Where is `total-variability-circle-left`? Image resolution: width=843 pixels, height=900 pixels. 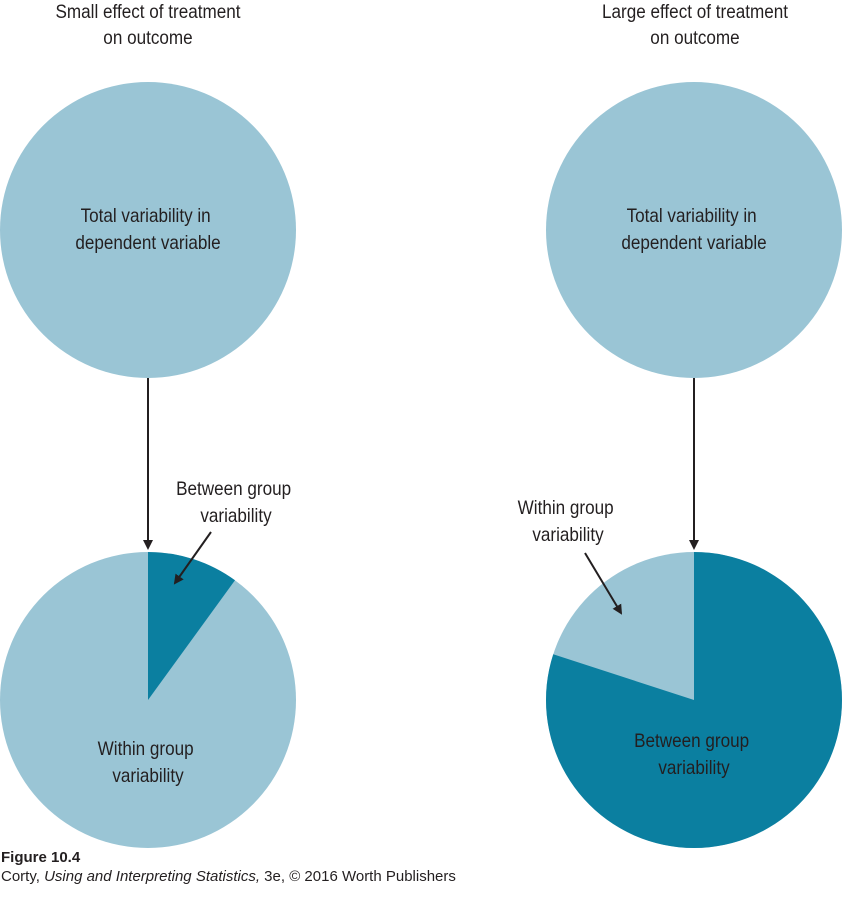
total-variability-circle-left is located at coordinates (148, 230).